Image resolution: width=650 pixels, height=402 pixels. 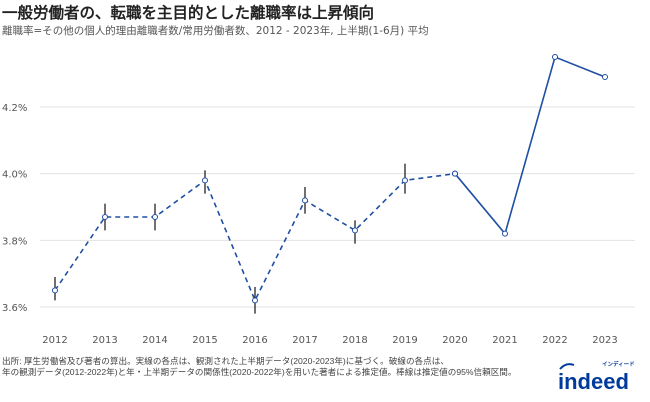 What do you see at coordinates (618, 364) in the screenshot?
I see `logo-kana: インディード` at bounding box center [618, 364].